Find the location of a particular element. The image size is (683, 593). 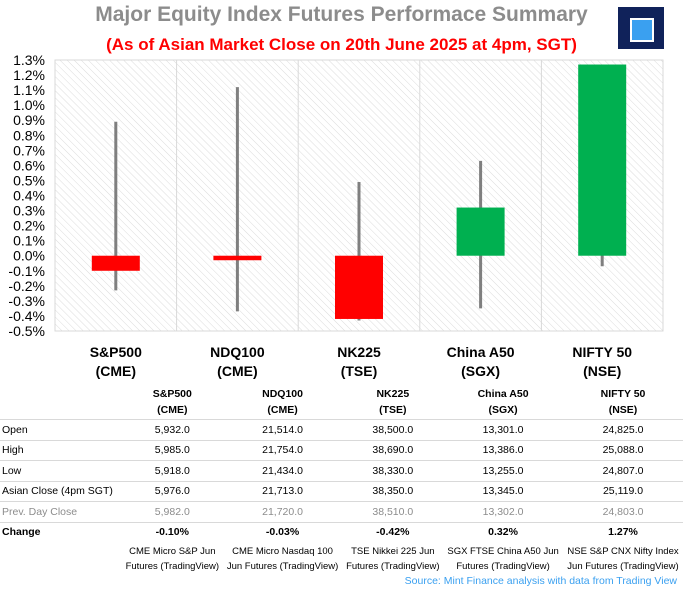

brand-logo is located at coordinates (641, 28).